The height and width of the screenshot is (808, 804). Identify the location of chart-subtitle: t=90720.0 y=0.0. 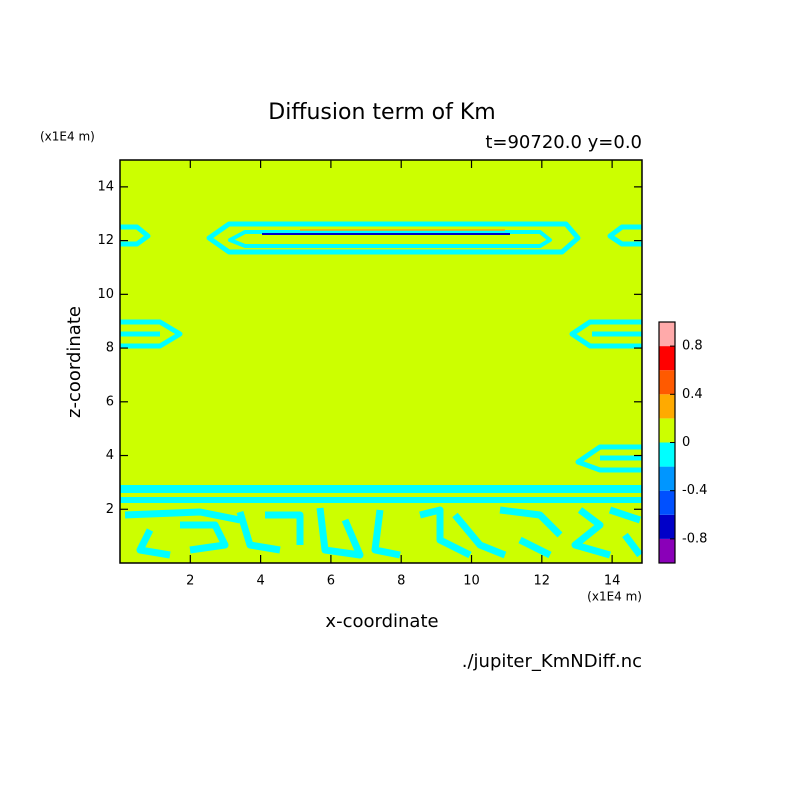
(563, 142).